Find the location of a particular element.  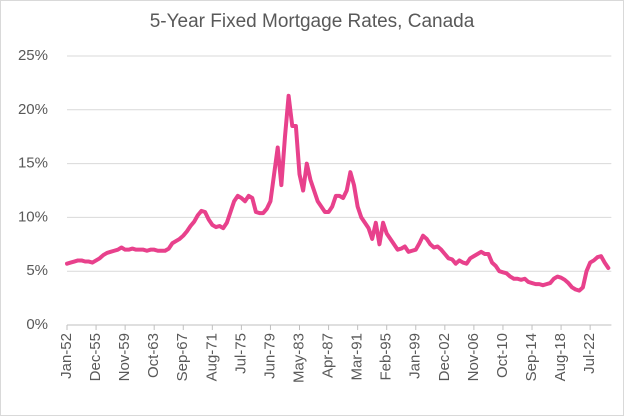

chart-title: 5-Year Fixed Mortgage Rates, Canada is located at coordinates (312, 21).